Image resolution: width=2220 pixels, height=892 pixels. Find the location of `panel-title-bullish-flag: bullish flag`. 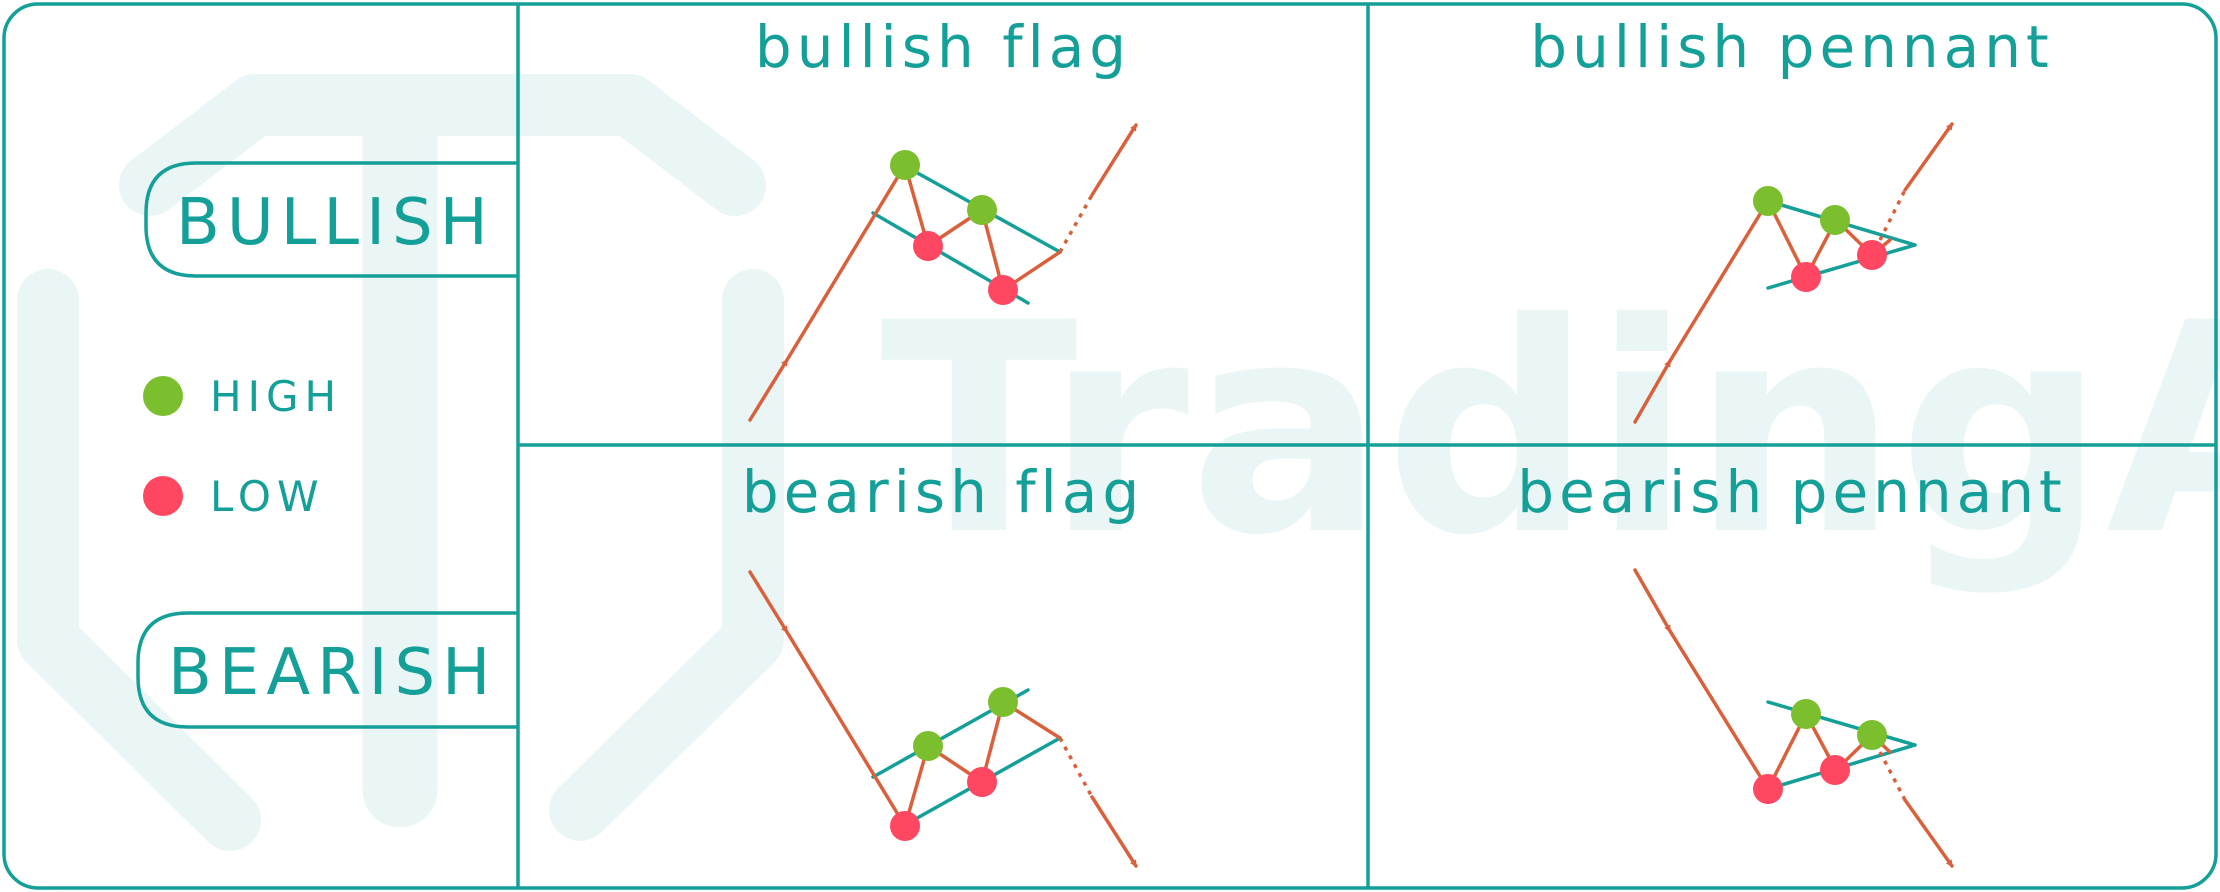

panel-title-bullish-flag: bullish flag is located at coordinates (943, 47).